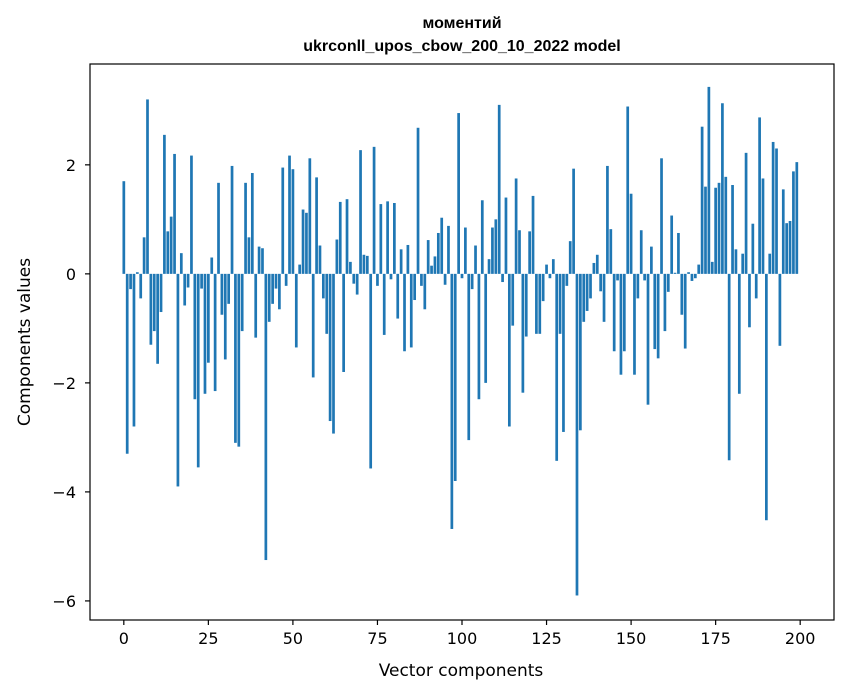  I want to click on x-tick-label: 175, so click(715, 638).